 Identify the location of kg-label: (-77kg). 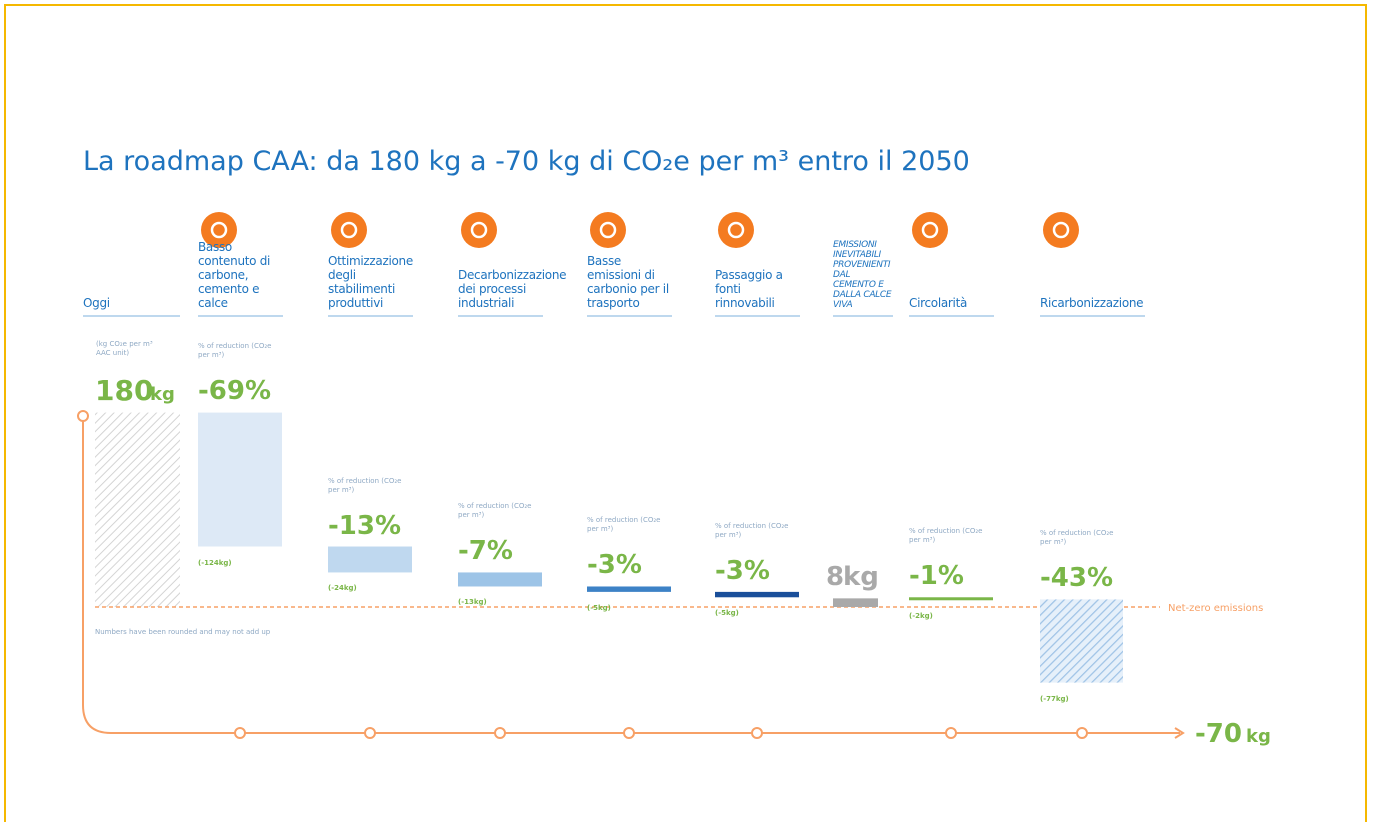
(1054, 698).